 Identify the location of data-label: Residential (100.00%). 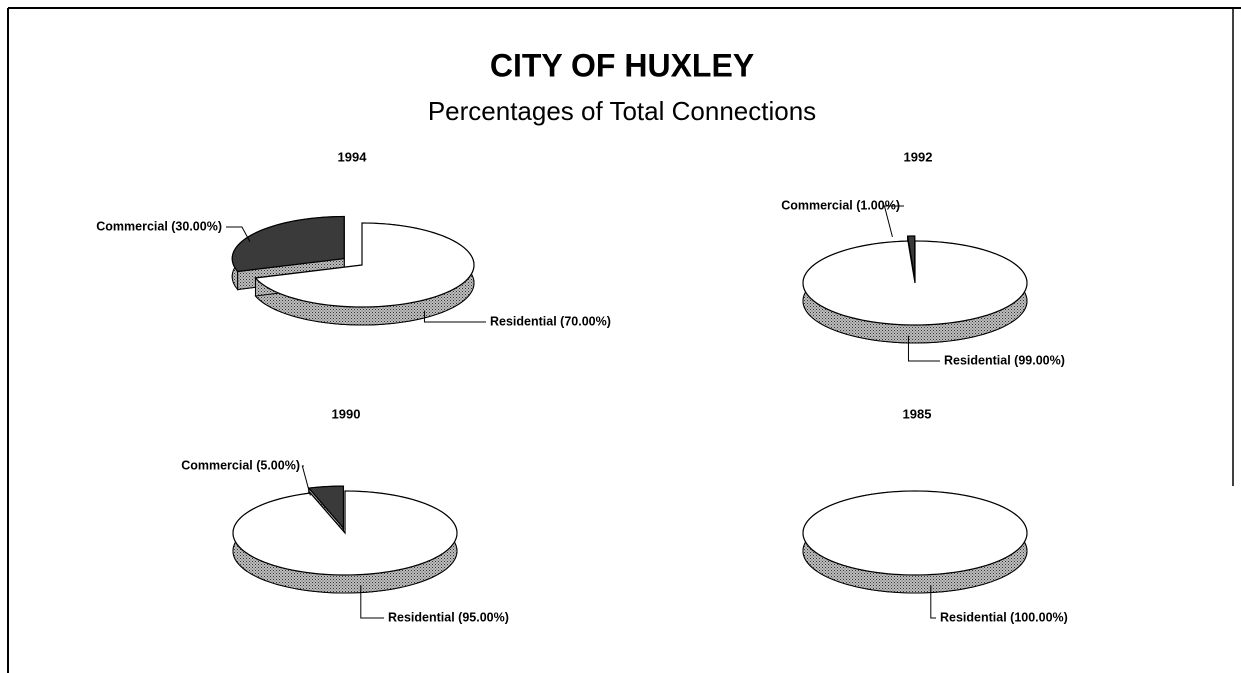
(1004, 617).